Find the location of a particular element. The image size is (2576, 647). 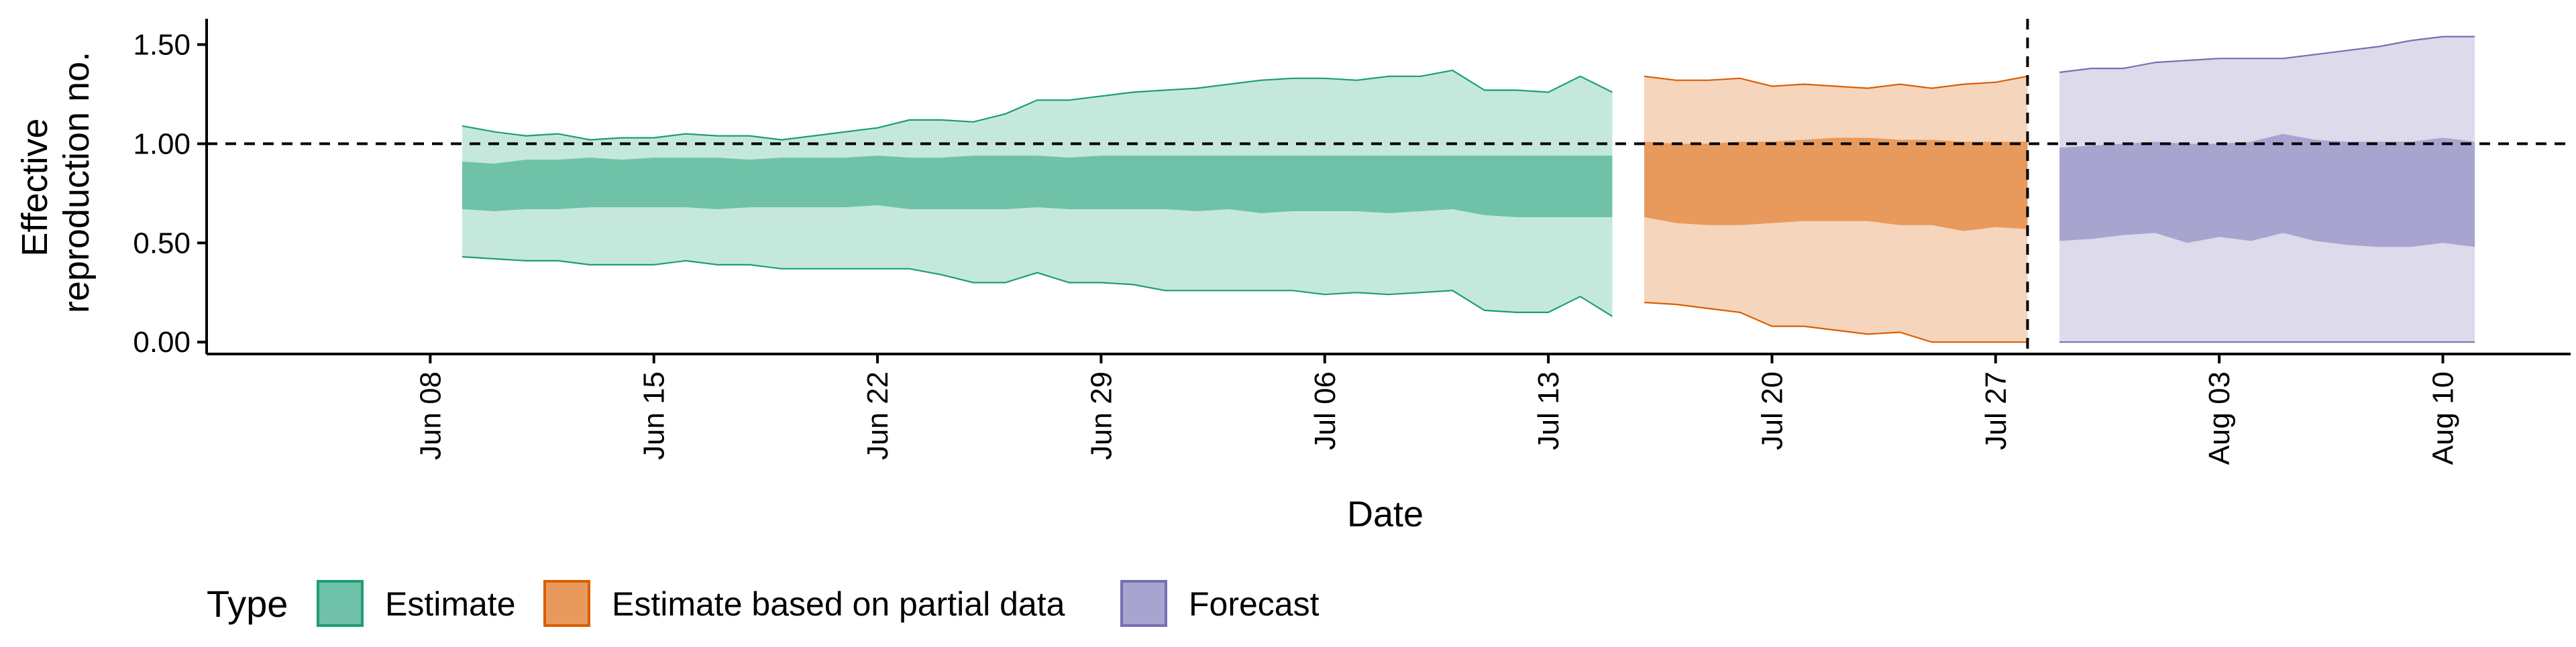

series-0-inner-band is located at coordinates (1037, 187).